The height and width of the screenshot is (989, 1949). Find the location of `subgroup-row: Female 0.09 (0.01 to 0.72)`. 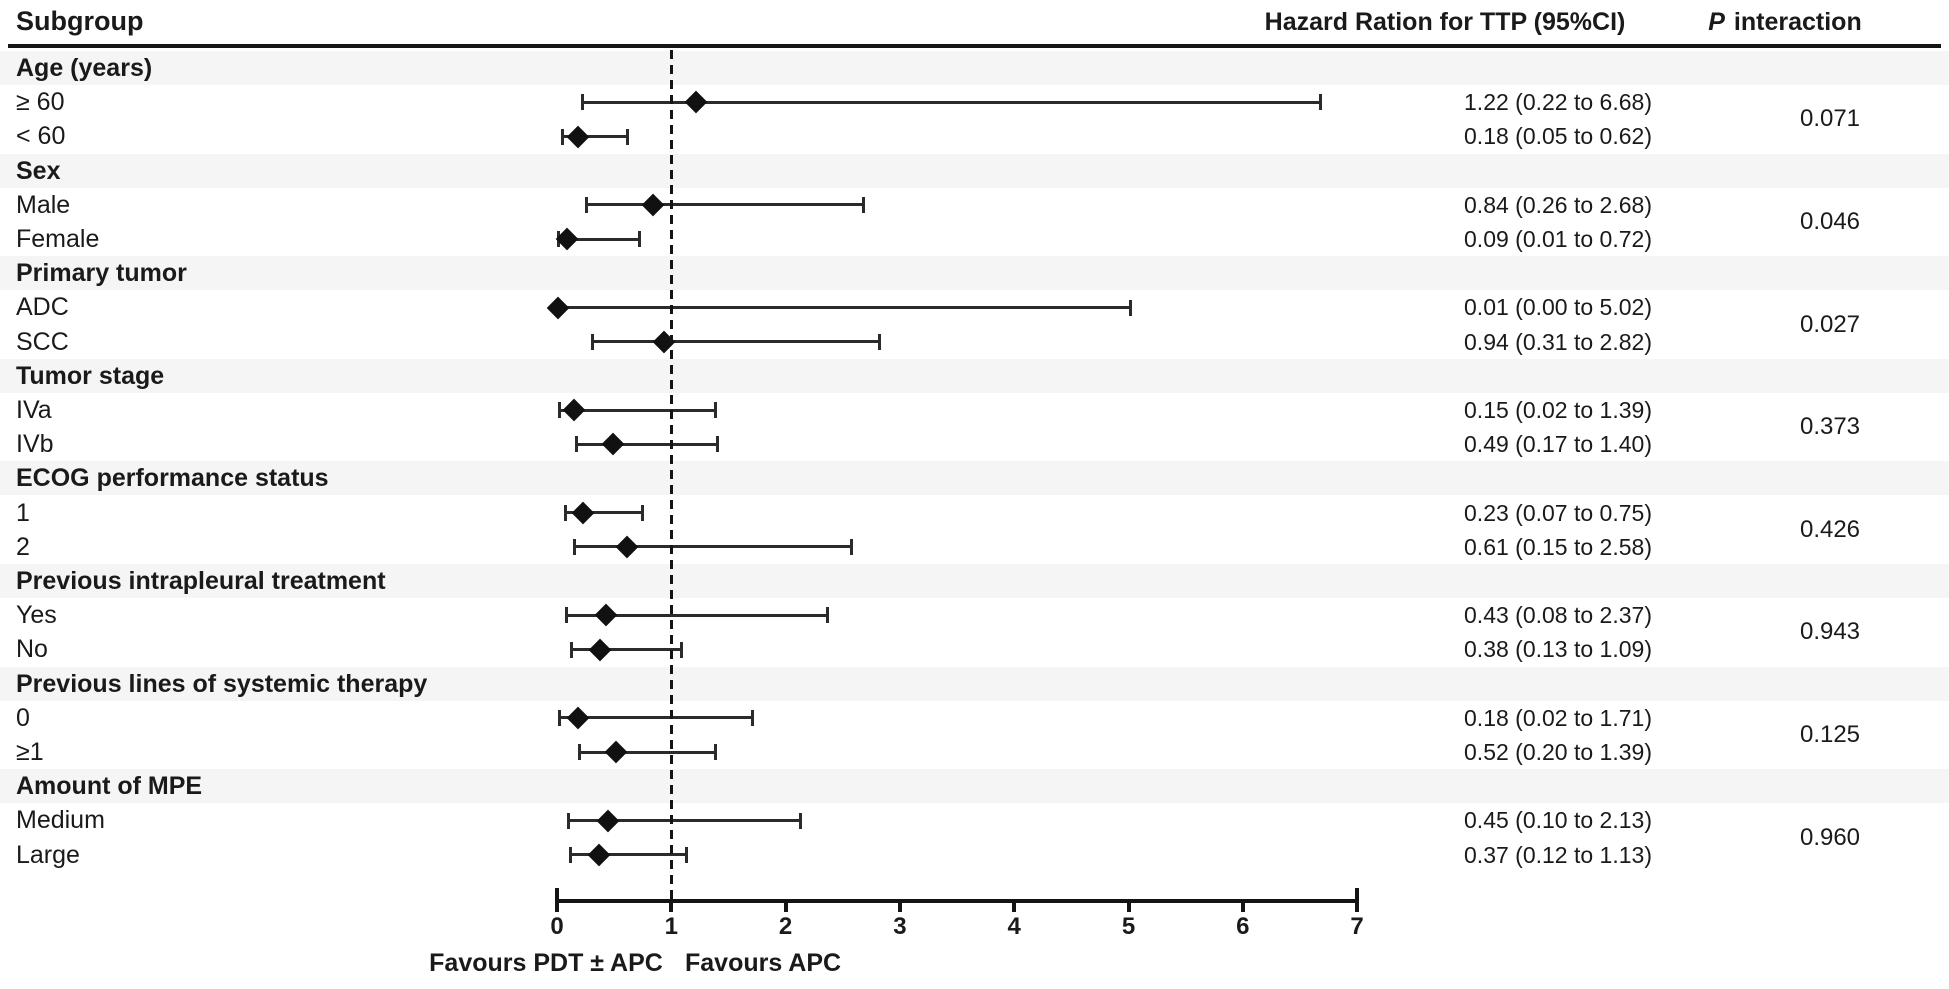

subgroup-row: Female 0.09 (0.01 to 0.72) is located at coordinates (974, 239).